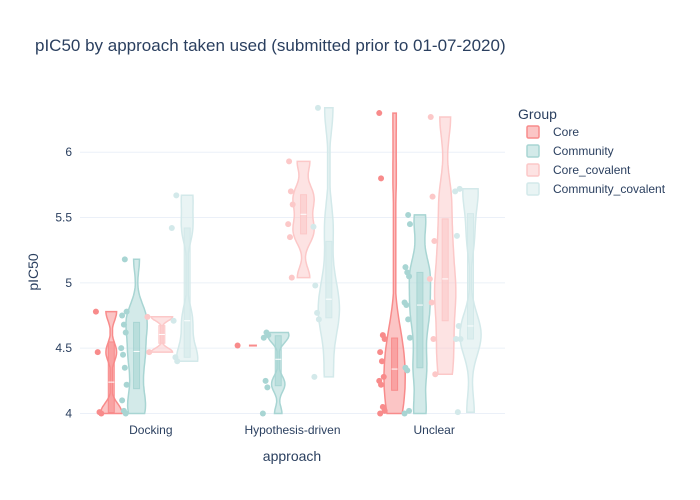 The height and width of the screenshot is (500, 700). What do you see at coordinates (63, 282) in the screenshot?
I see `y-axis: 4 4.5 5 5.5 6` at bounding box center [63, 282].